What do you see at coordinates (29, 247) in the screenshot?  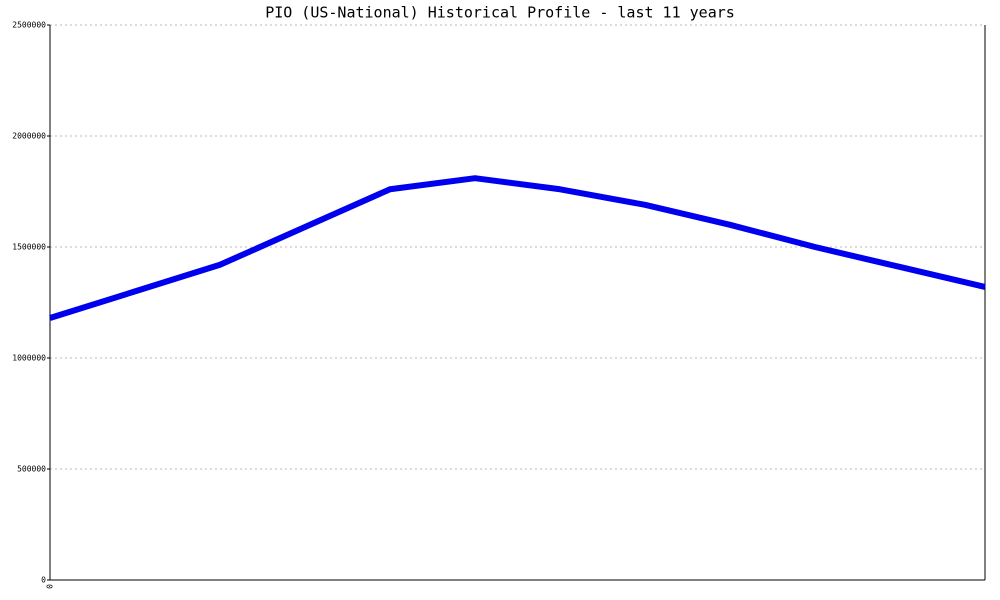 I see `y-tick-label: 1500000` at bounding box center [29, 247].